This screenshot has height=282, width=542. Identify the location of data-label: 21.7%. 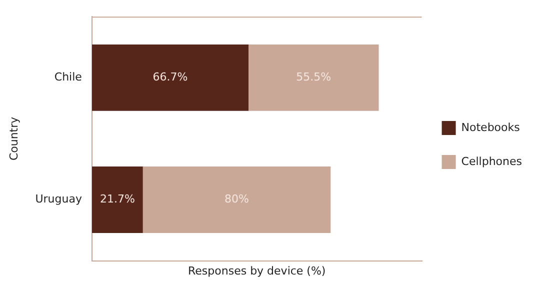
(117, 199).